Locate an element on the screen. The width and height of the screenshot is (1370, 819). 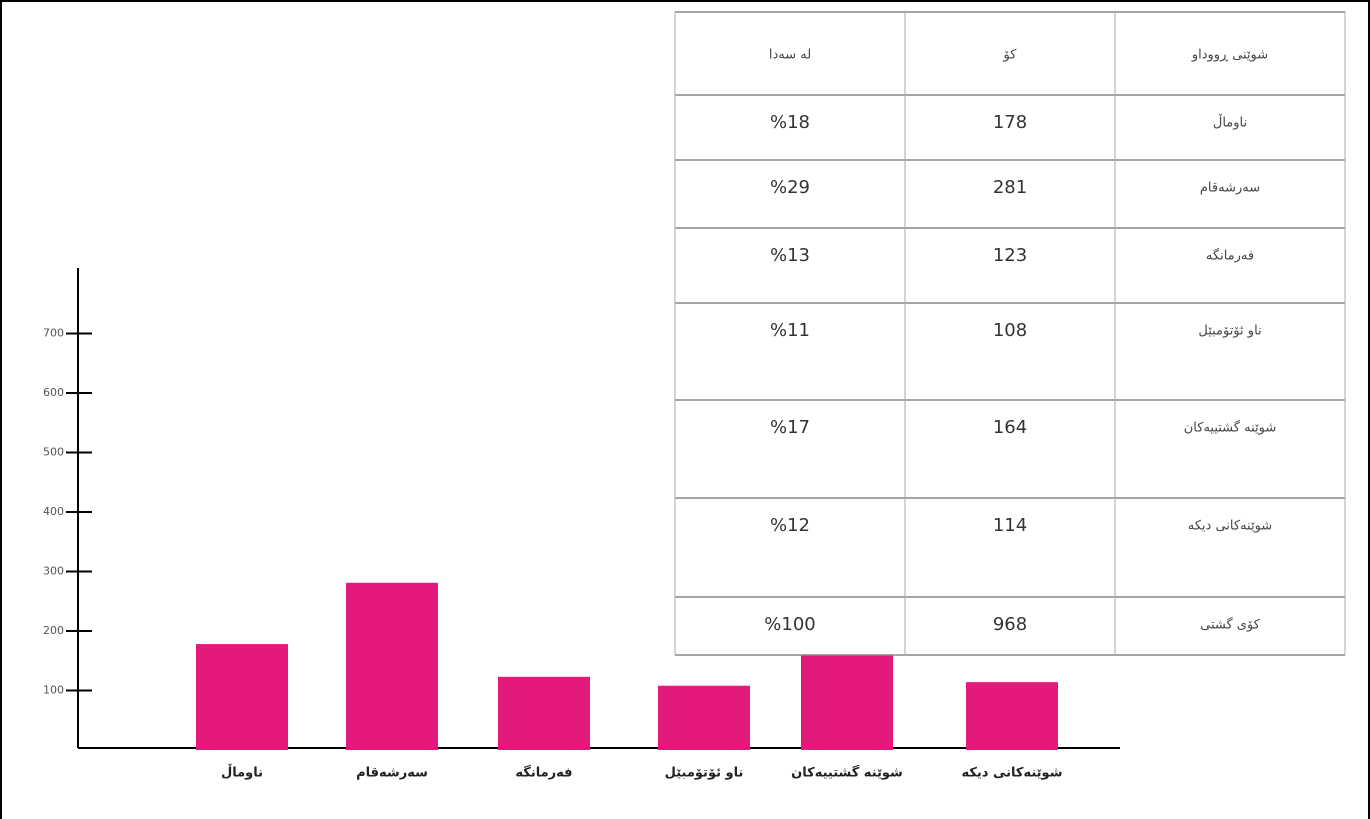
table-count: 114 is located at coordinates (1010, 525).